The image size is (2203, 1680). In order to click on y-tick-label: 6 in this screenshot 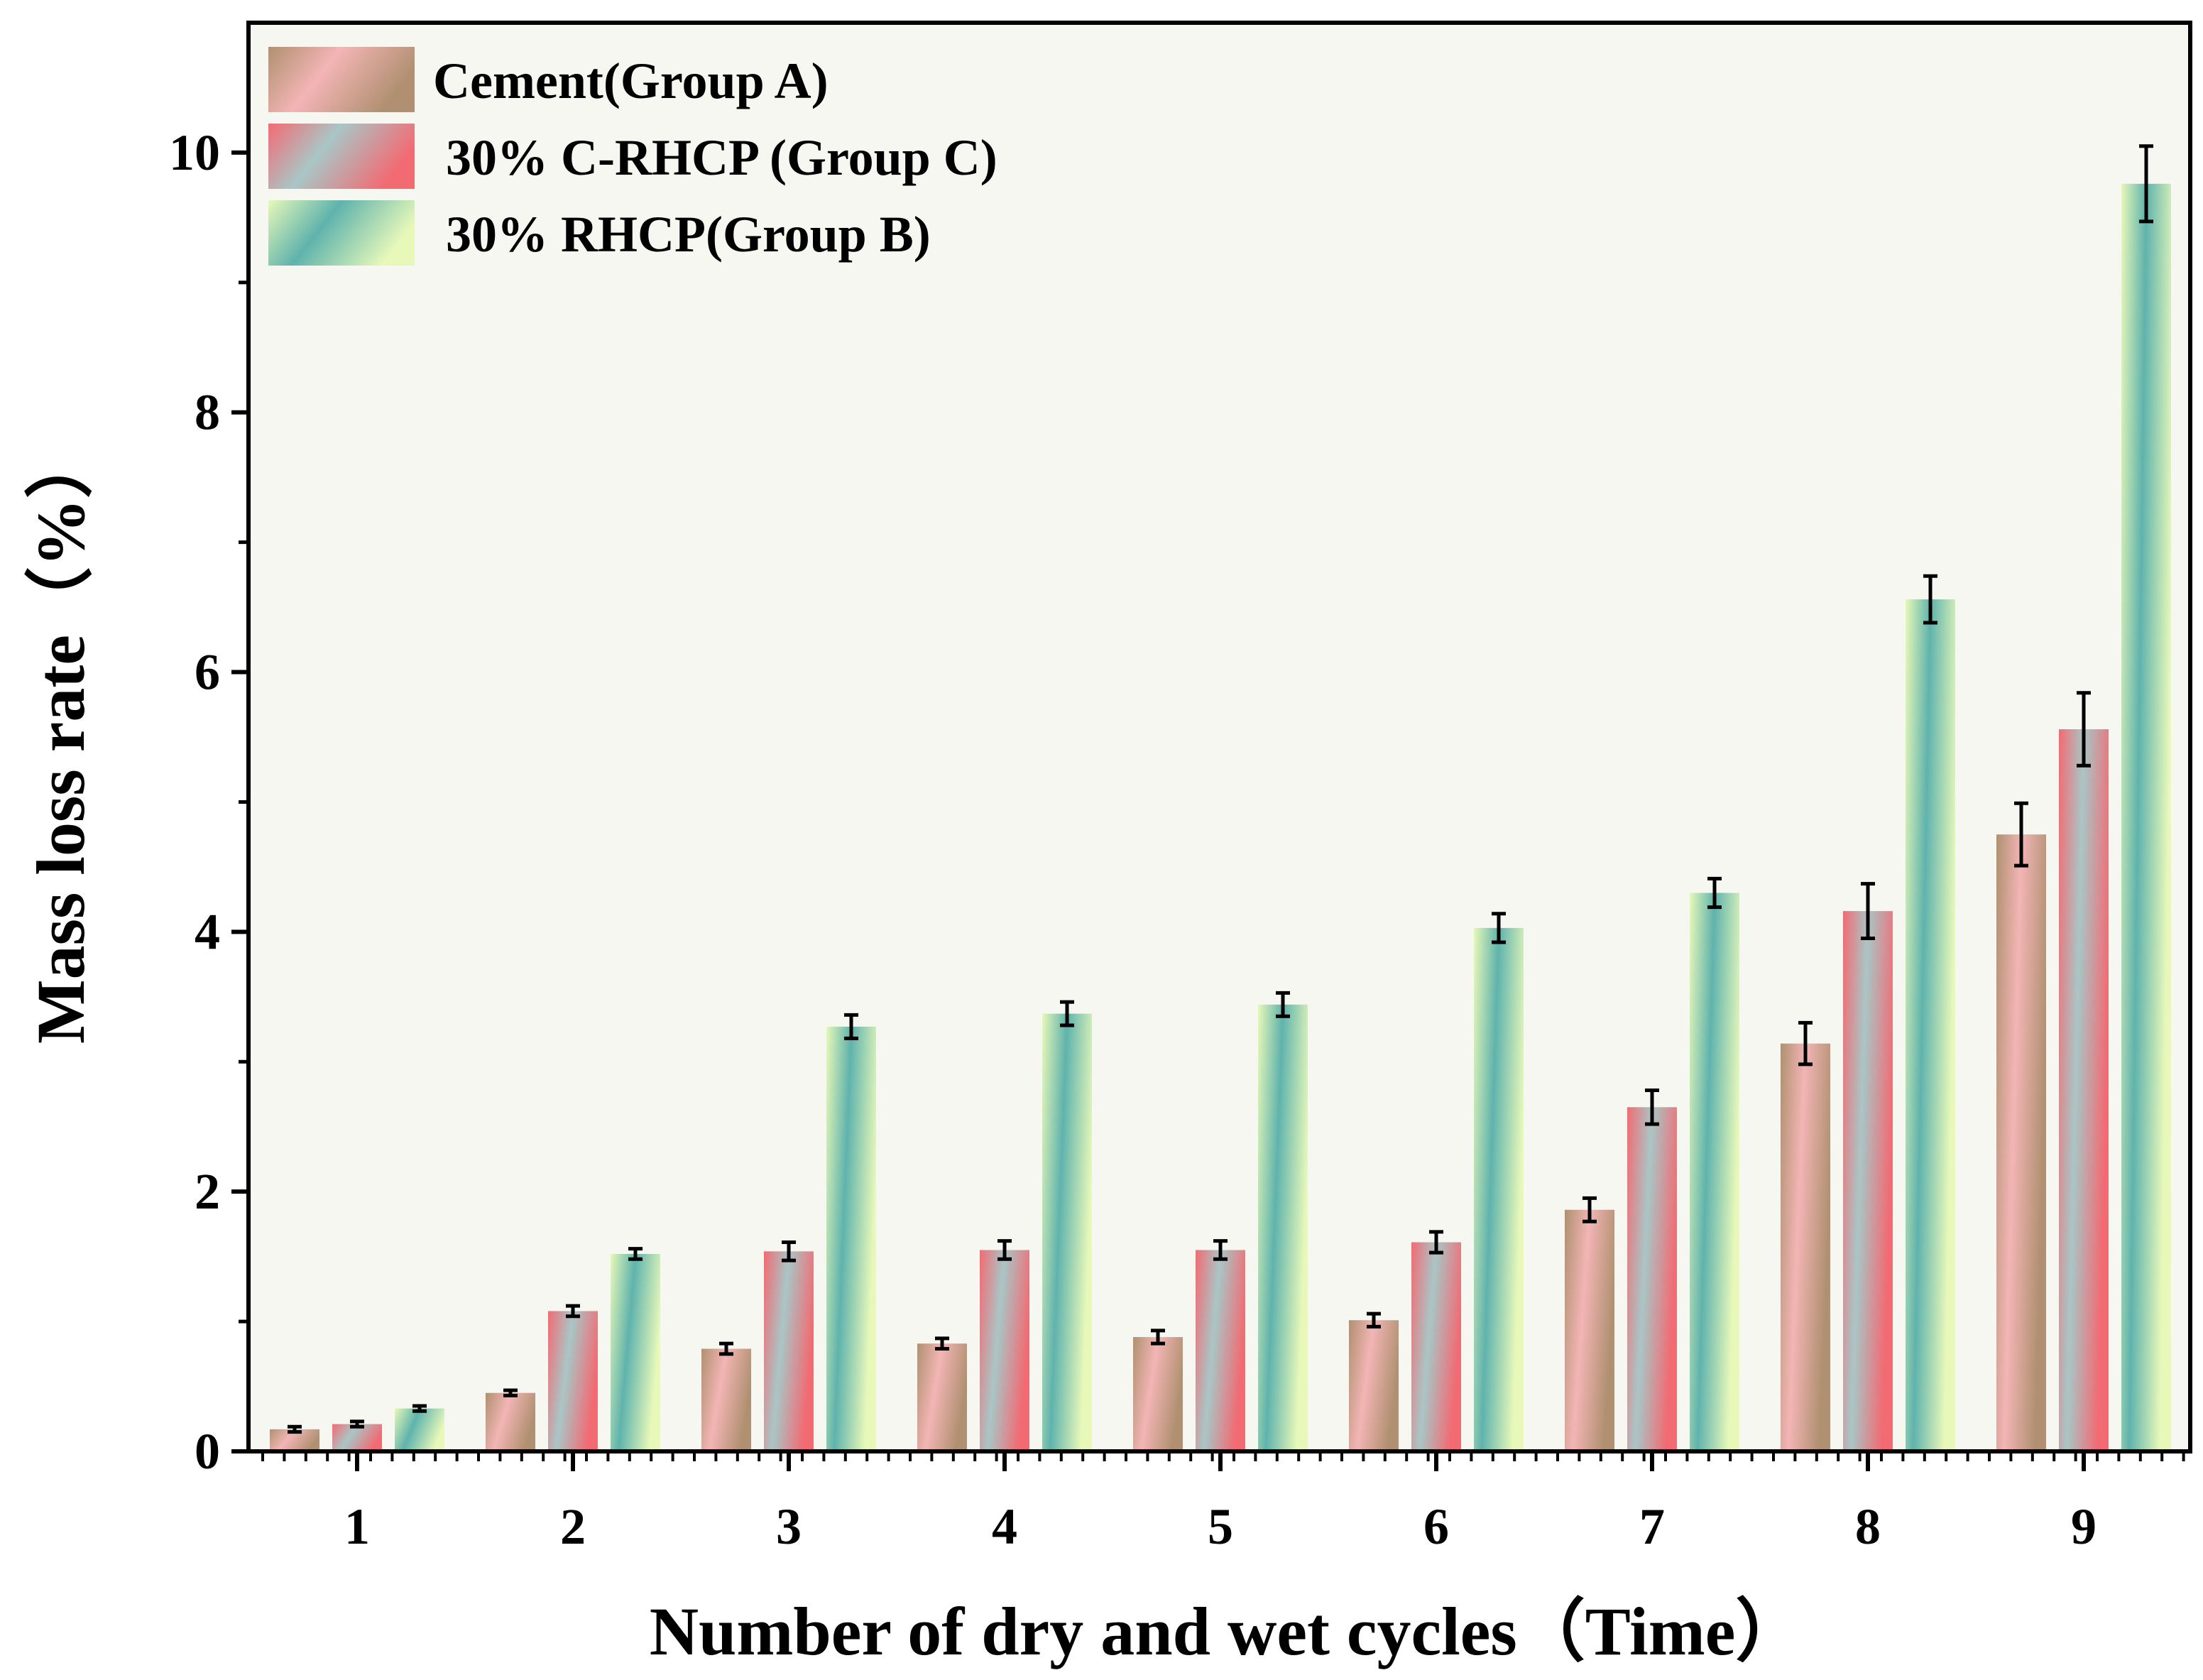, I will do `click(208, 672)`.